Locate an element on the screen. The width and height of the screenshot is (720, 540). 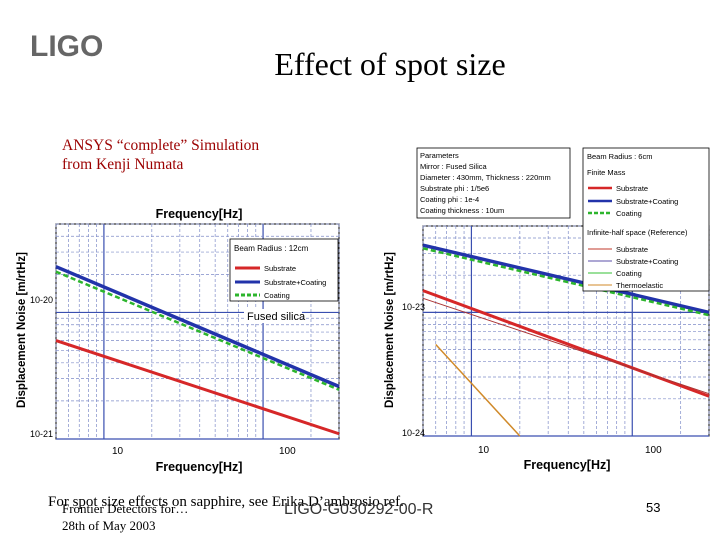
right-ytick-high: 10-23 is located at coordinates (413, 307).